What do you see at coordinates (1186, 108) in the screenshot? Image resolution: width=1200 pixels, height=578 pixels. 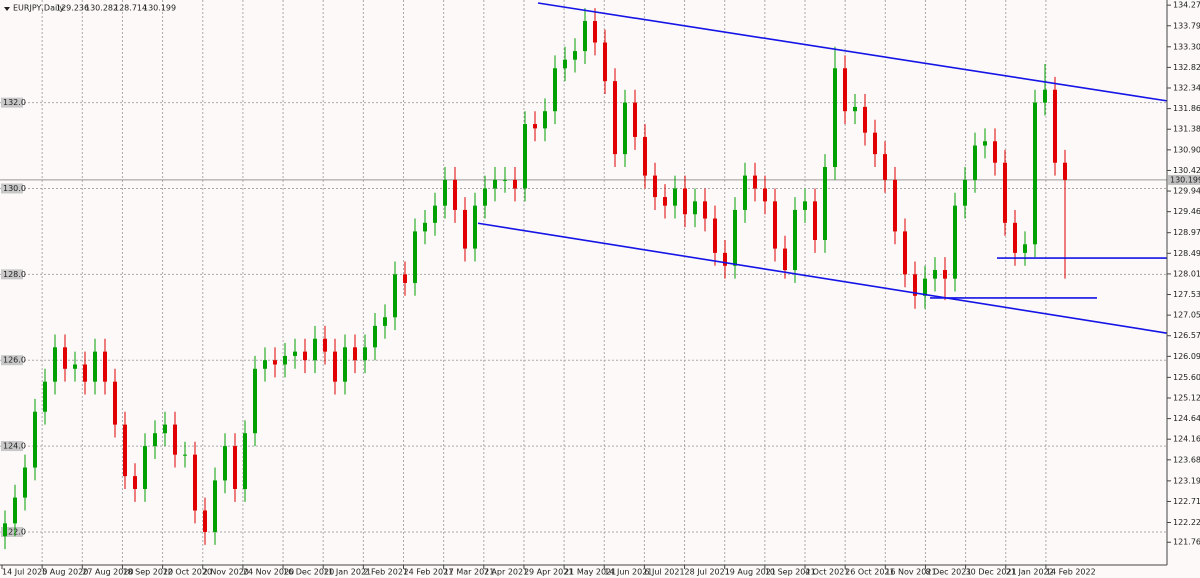 I see `price-tick-label: 131.860` at bounding box center [1186, 108].